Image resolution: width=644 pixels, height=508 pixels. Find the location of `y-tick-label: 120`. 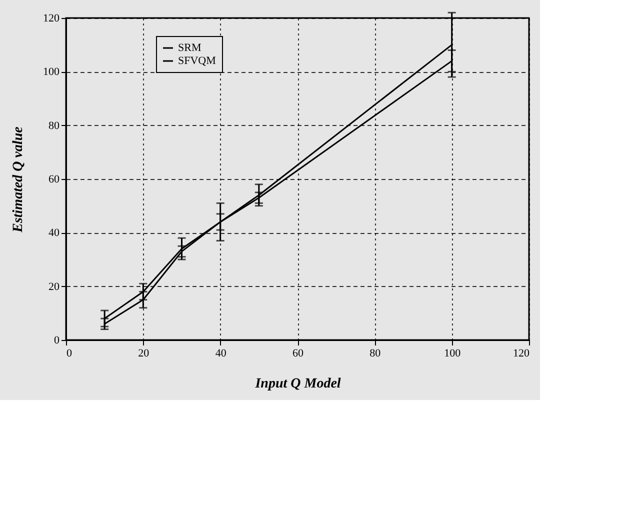

y-tick-label: 120 is located at coordinates (51, 18).